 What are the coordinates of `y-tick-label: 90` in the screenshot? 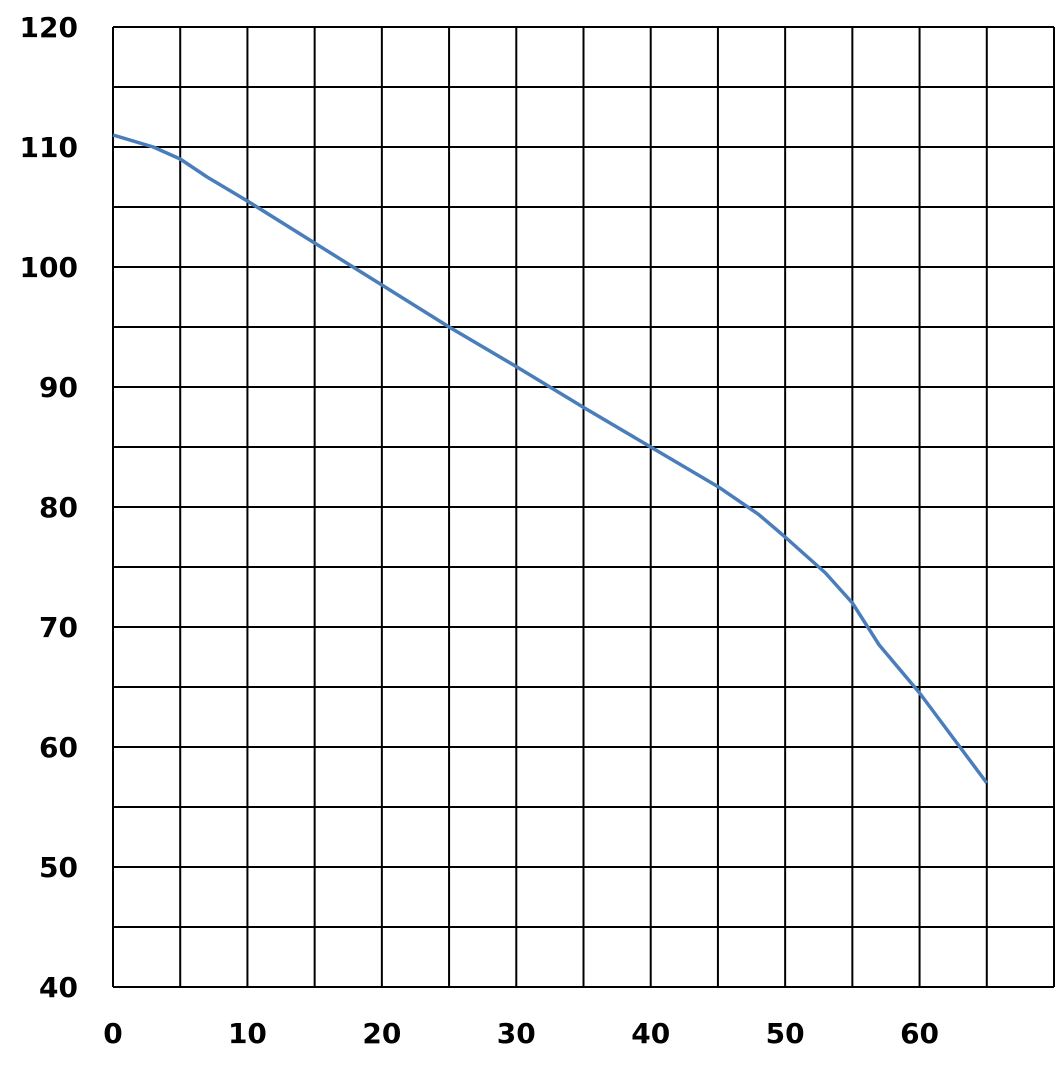 It's located at (58, 387).